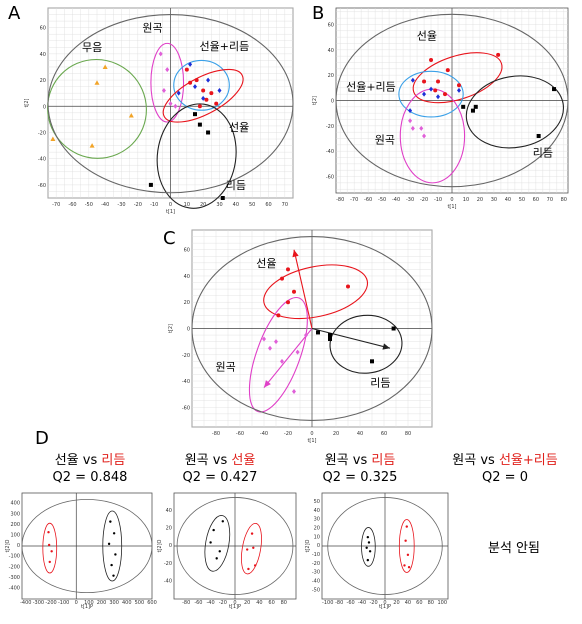 The height and width of the screenshot is (624, 582). I want to click on a-x-axis-label: t[1], so click(170, 212).